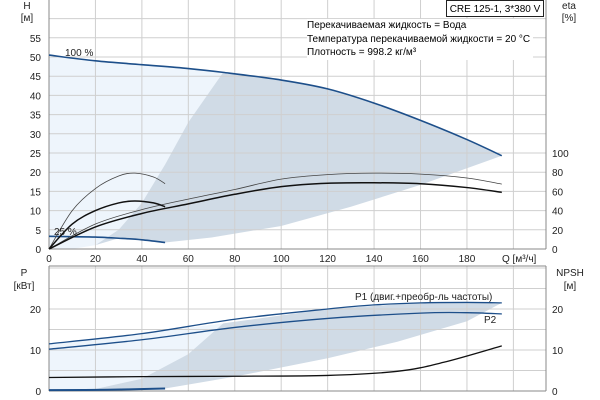  I want to click on h-tick-label: 35, so click(36, 116).